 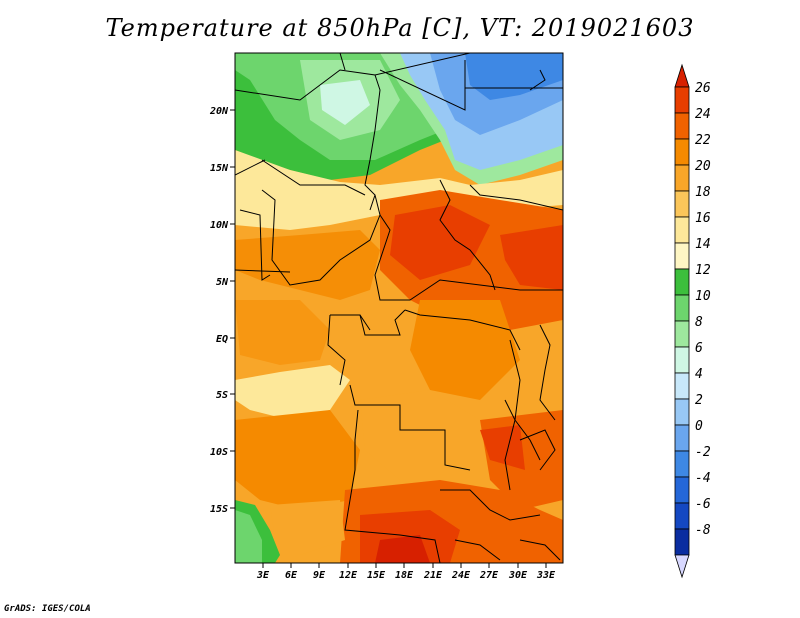 I want to click on colorbar-label: -8, so click(x=703, y=530).